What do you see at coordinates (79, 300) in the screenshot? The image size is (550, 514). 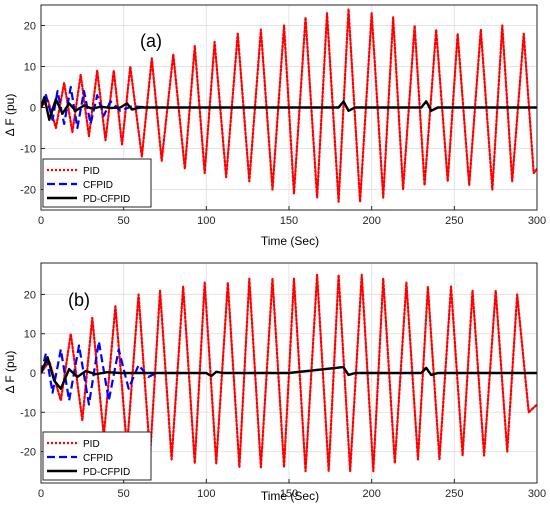 I see `panel-label: (b)` at bounding box center [79, 300].